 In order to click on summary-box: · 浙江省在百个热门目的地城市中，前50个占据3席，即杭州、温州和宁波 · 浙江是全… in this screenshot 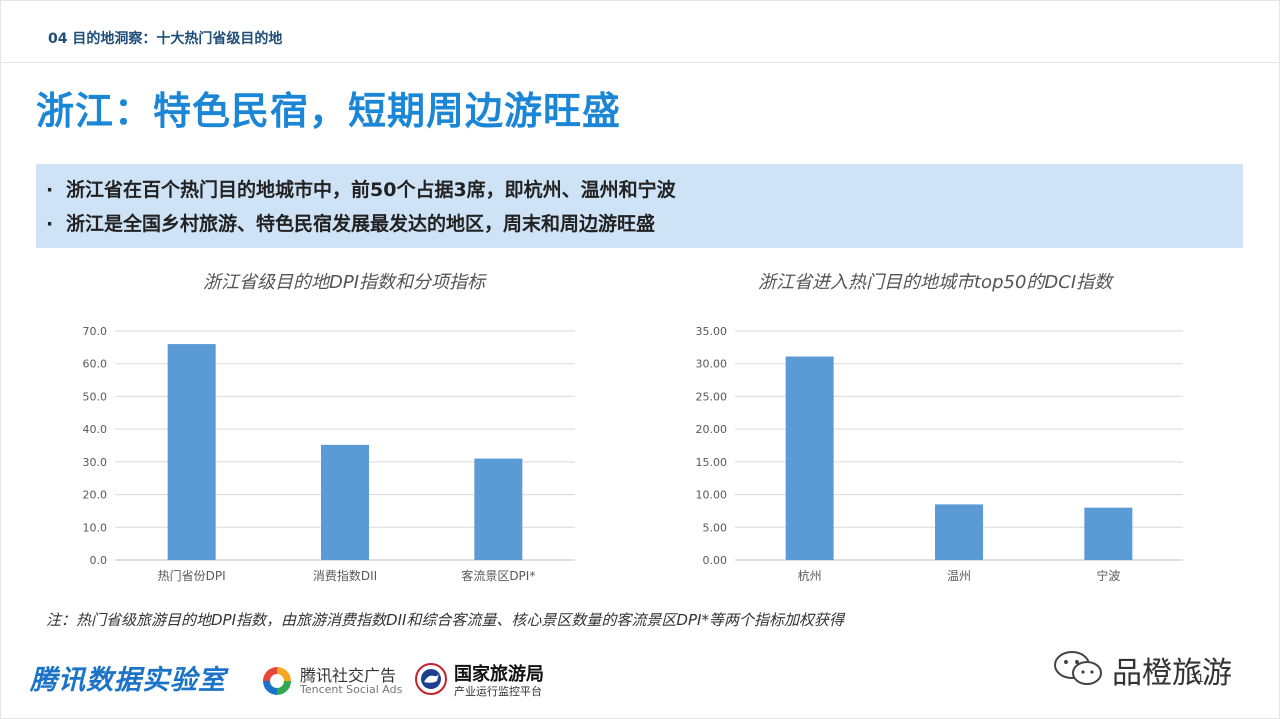, I will do `click(639, 206)`.